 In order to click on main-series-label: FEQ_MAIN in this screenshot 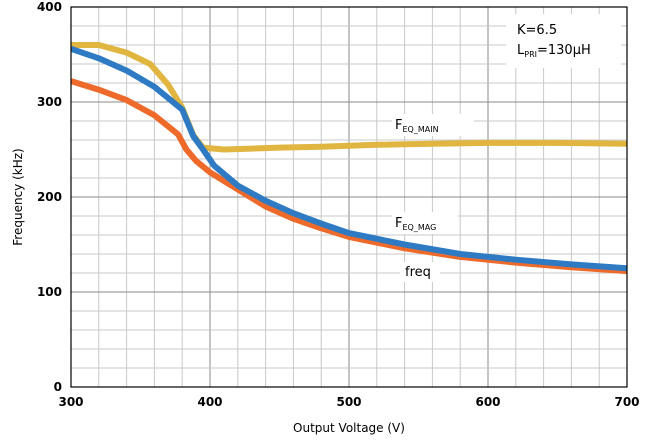, I will do `click(417, 126)`.